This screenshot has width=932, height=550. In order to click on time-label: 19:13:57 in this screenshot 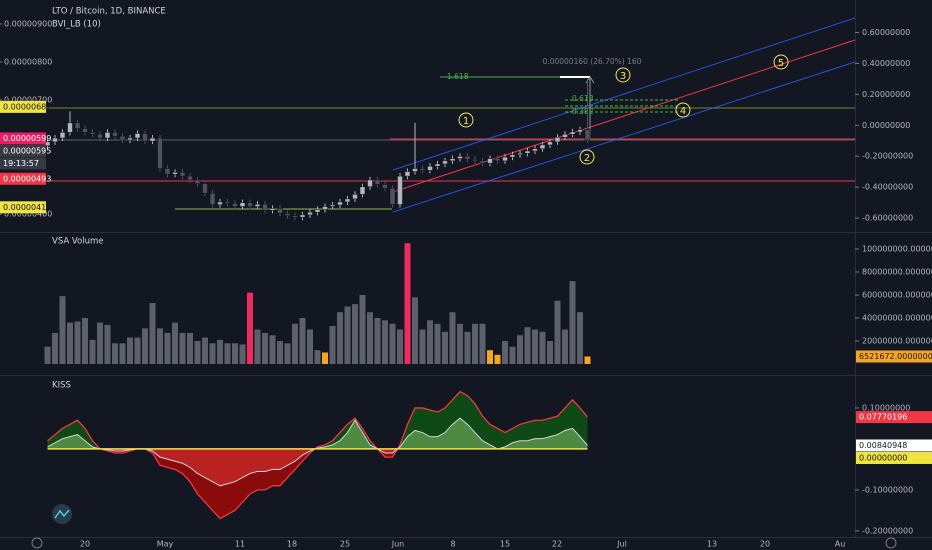, I will do `click(21, 163)`.